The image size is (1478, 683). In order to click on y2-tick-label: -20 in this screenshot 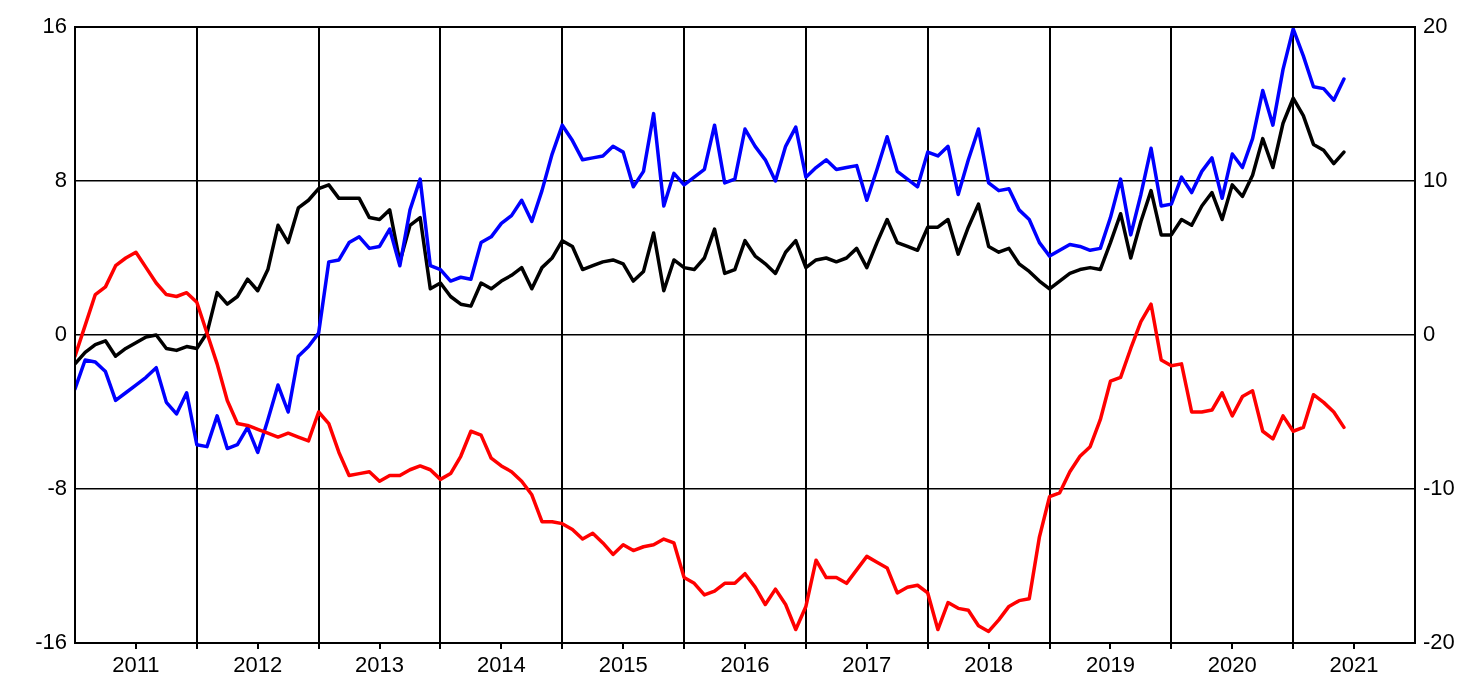, I will do `click(1439, 642)`.